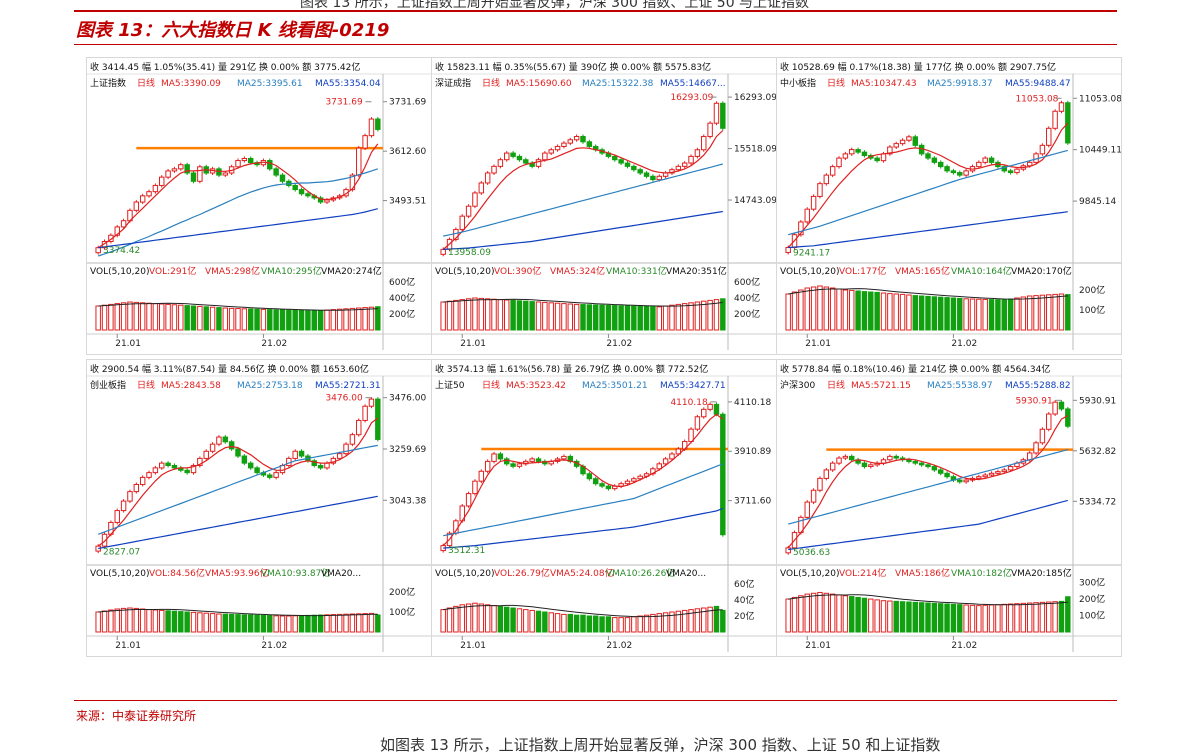 The image size is (1191, 755). What do you see at coordinates (121, 553) in the screenshot?
I see `low-label: 2827.07` at bounding box center [121, 553].